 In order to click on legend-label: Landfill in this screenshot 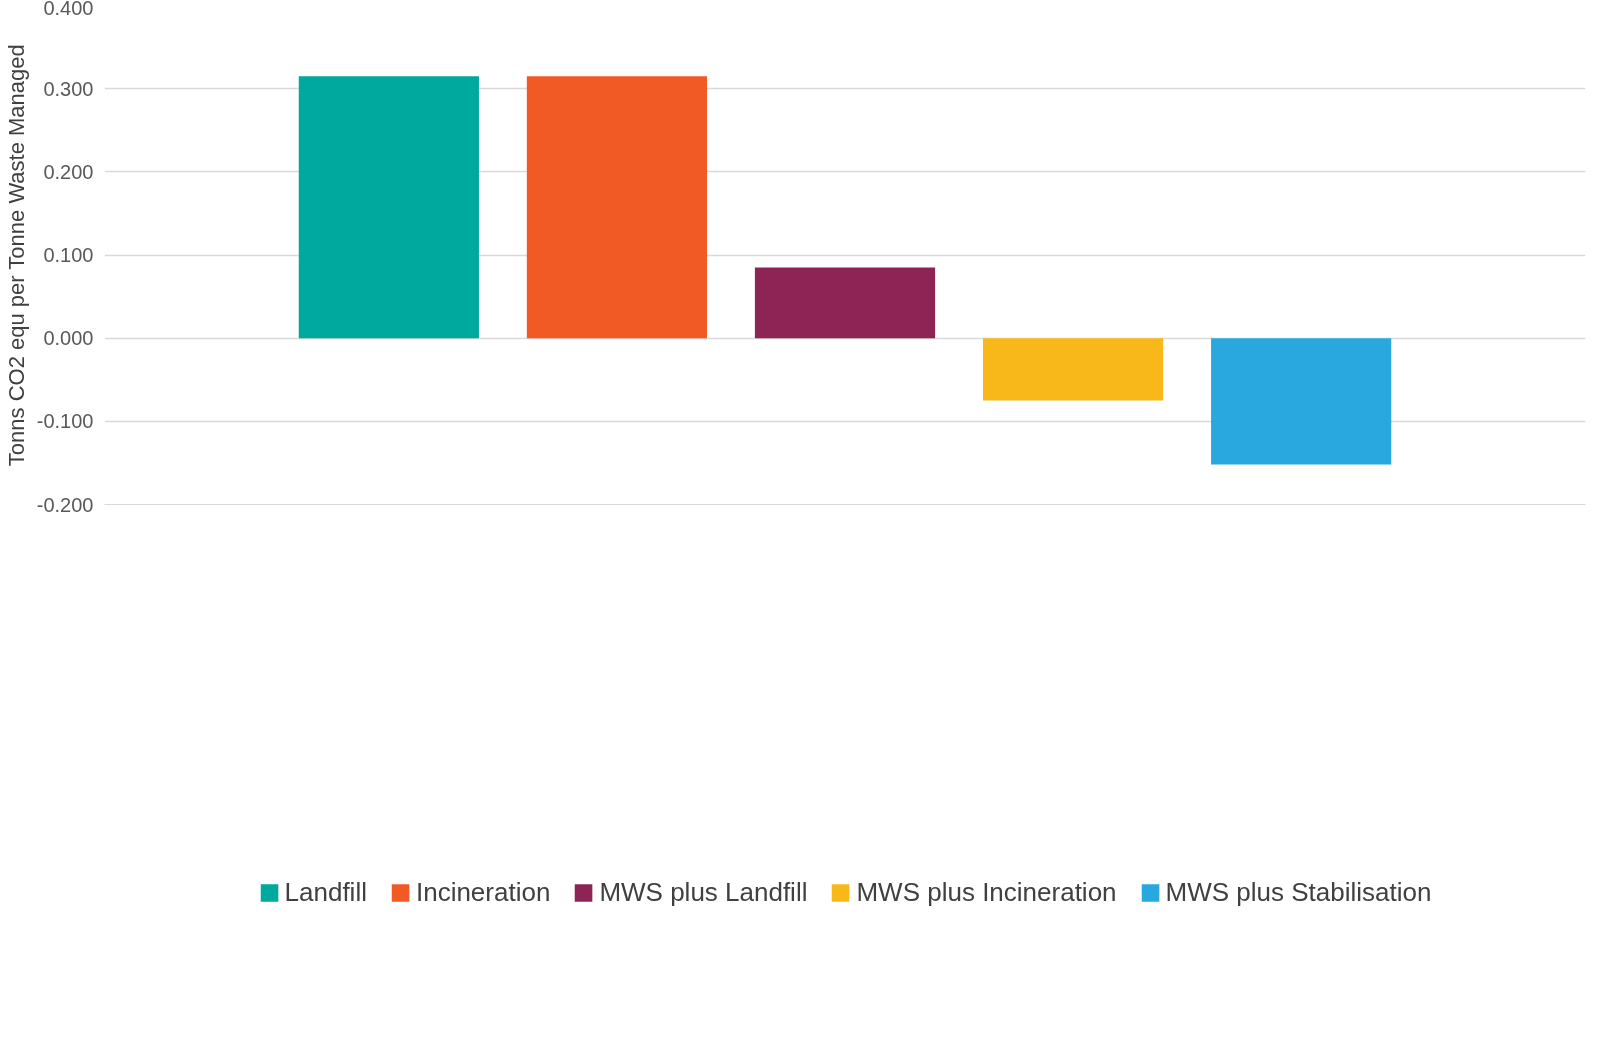, I will do `click(325, 892)`.